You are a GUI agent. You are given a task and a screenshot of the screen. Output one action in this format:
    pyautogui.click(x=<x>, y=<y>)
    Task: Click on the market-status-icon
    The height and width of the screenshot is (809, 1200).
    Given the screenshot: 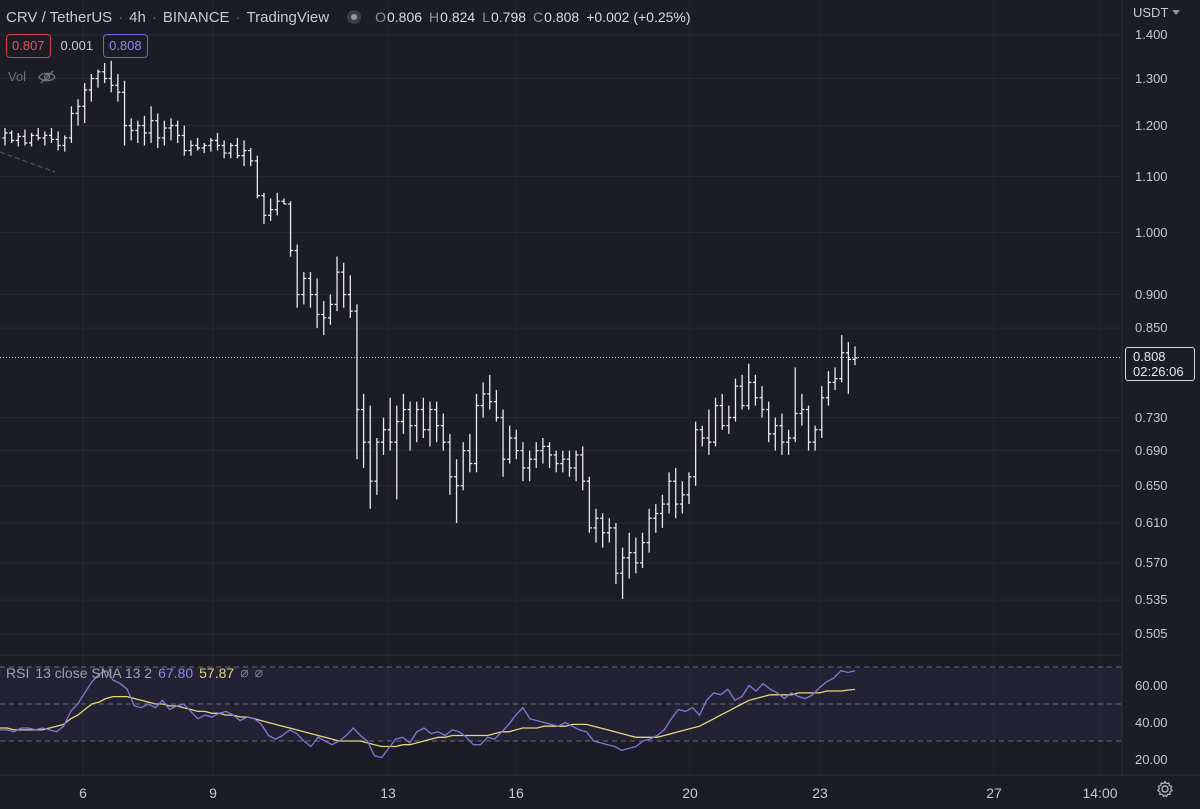 What is the action you would take?
    pyautogui.click(x=354, y=17)
    